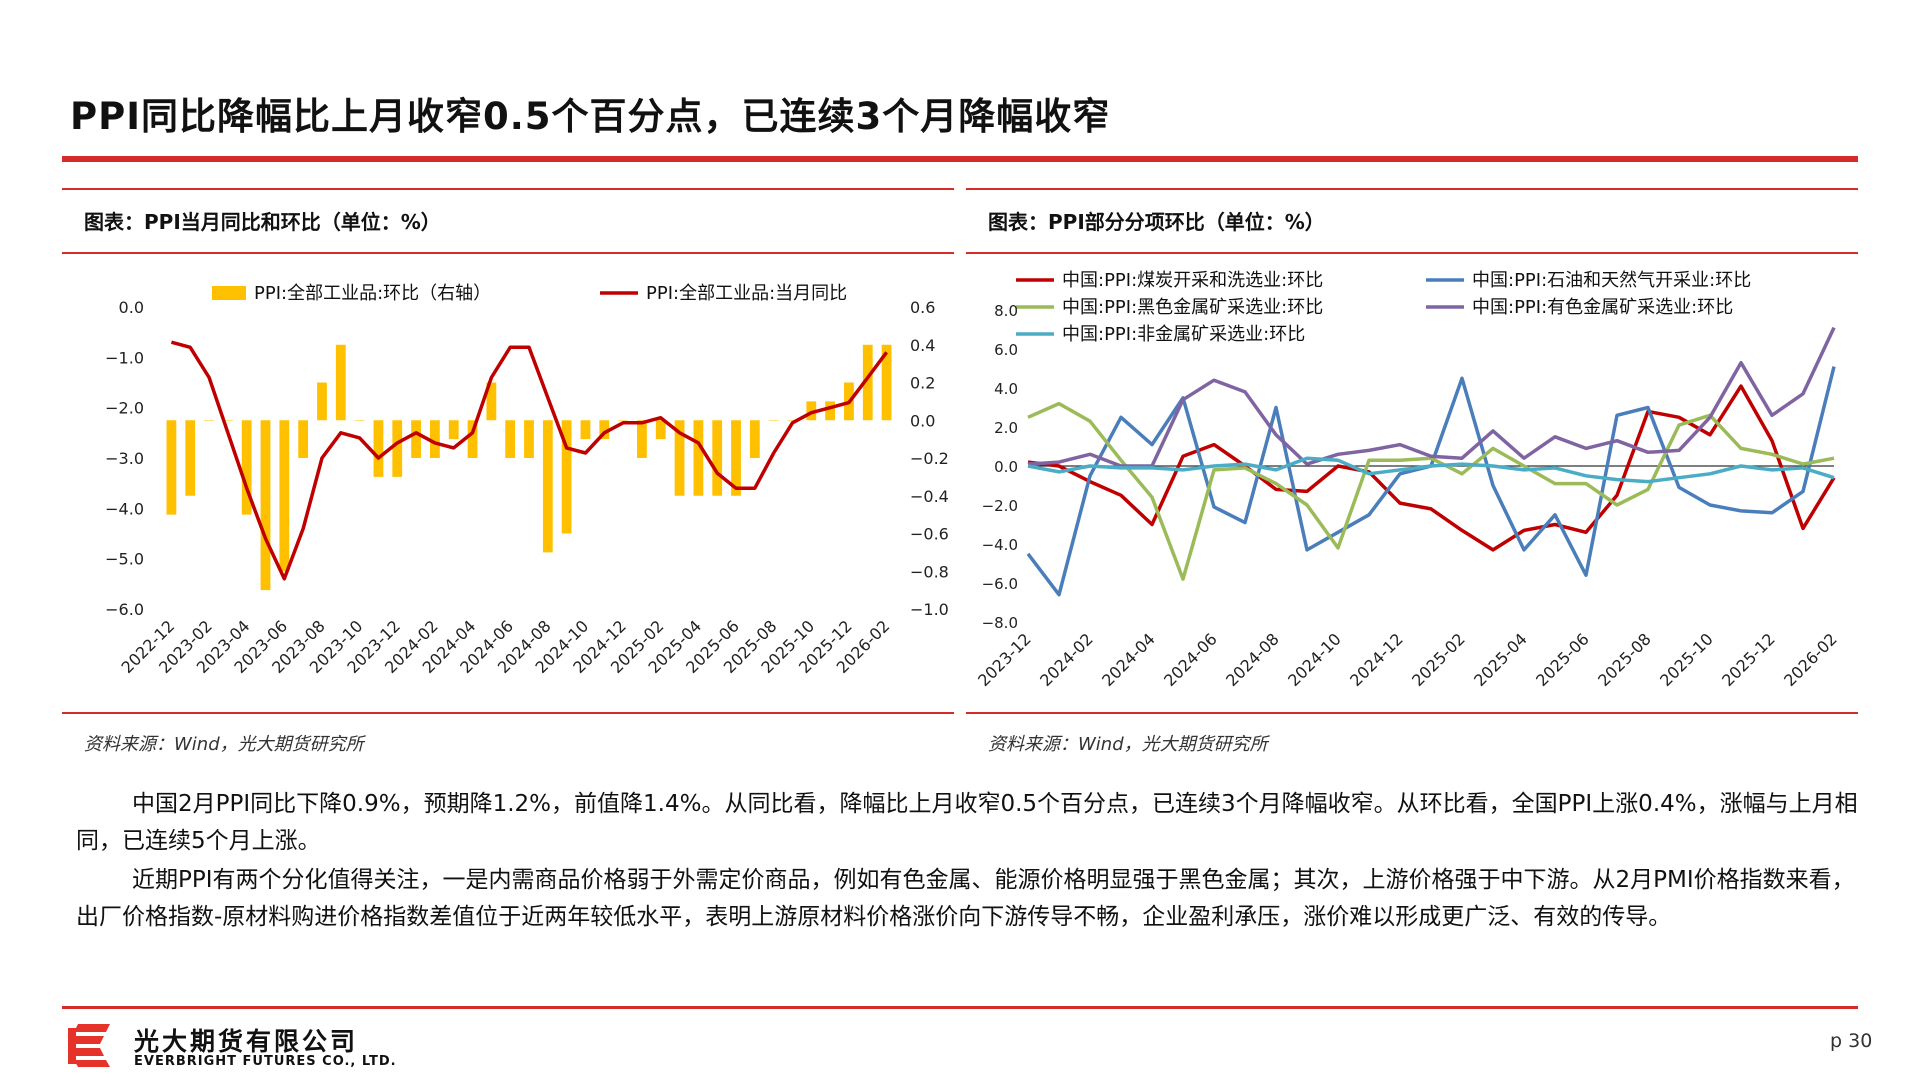  What do you see at coordinates (124, 458) in the screenshot?
I see `left-y-tick-label: −3.0` at bounding box center [124, 458].